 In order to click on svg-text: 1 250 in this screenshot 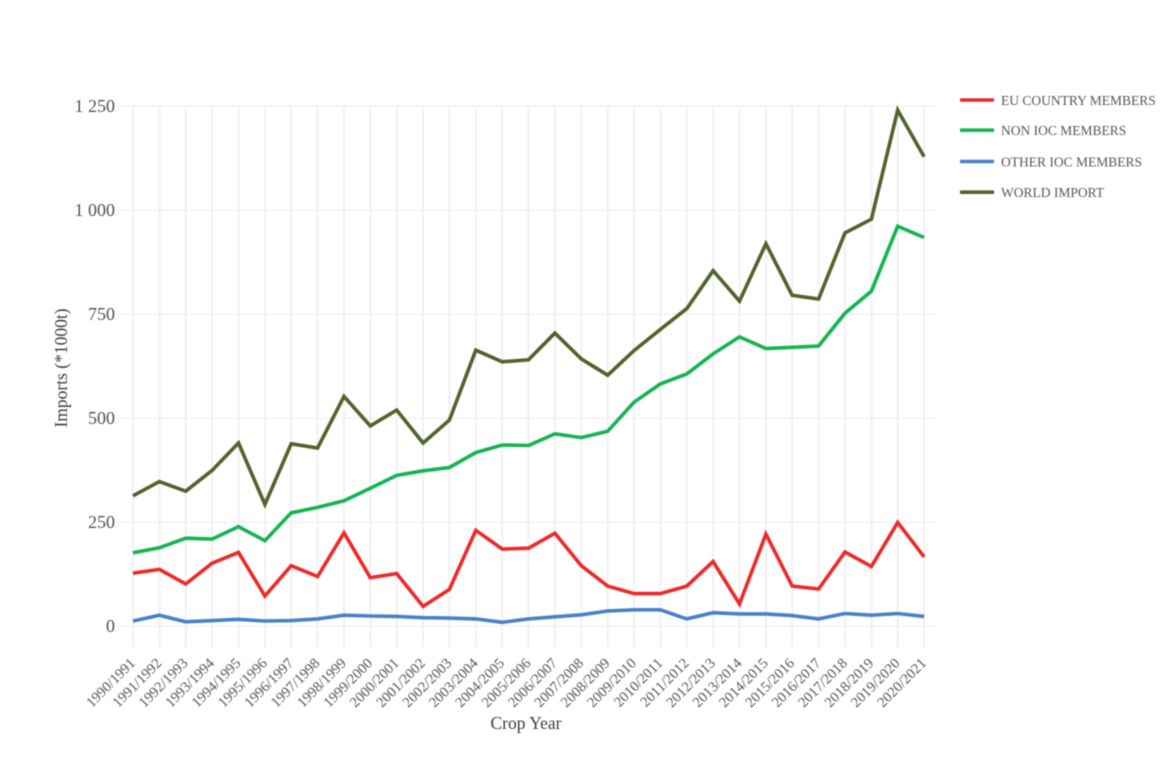, I will do `click(95, 106)`.